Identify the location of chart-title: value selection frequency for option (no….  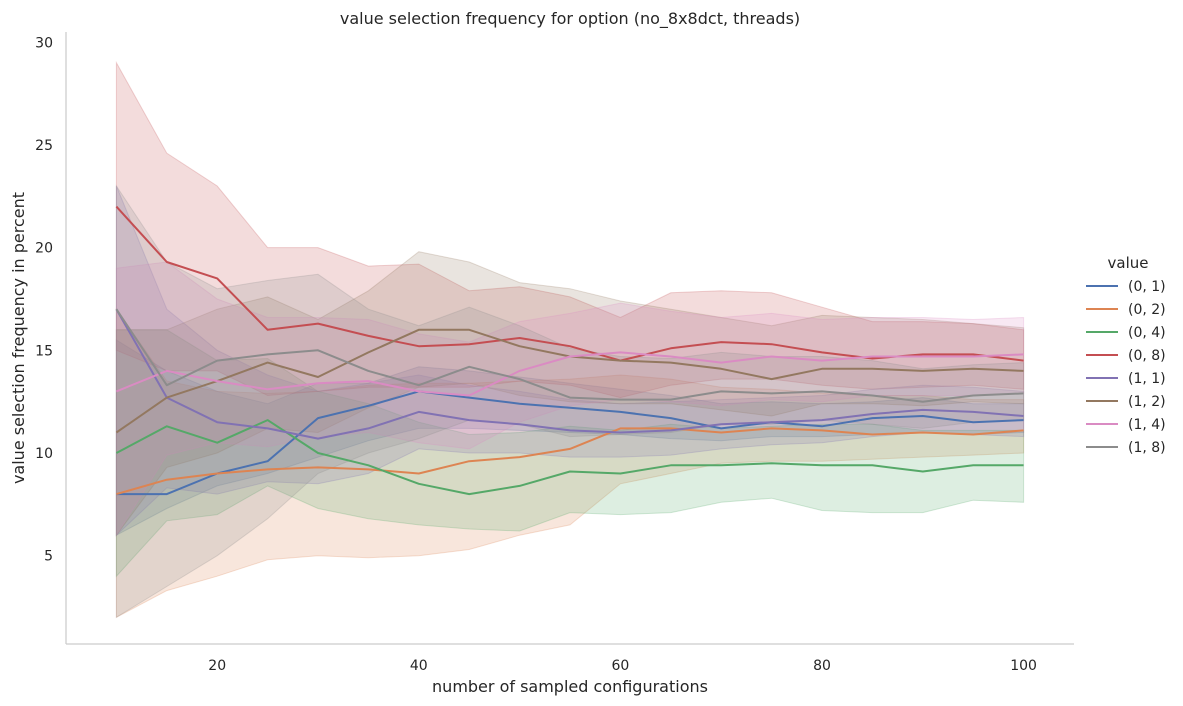
(570, 19).